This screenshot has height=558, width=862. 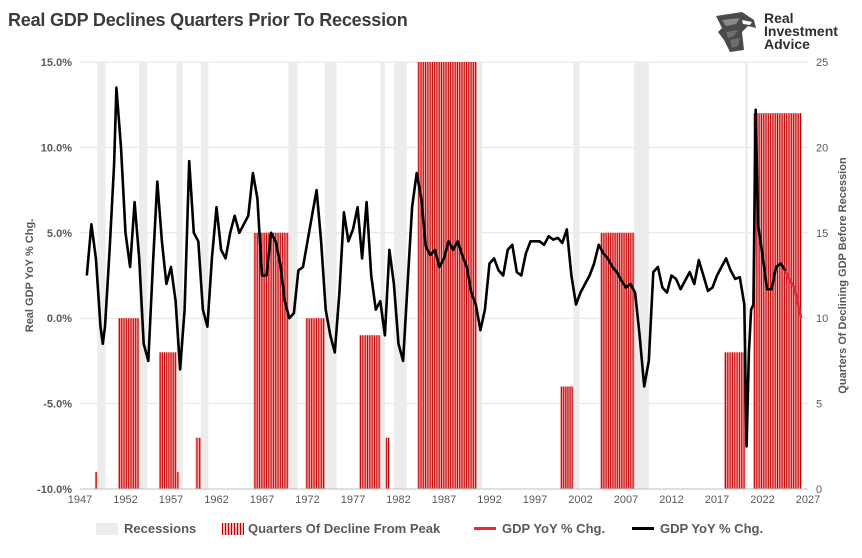 What do you see at coordinates (626, 500) in the screenshot?
I see `x-tick-label: 2007` at bounding box center [626, 500].